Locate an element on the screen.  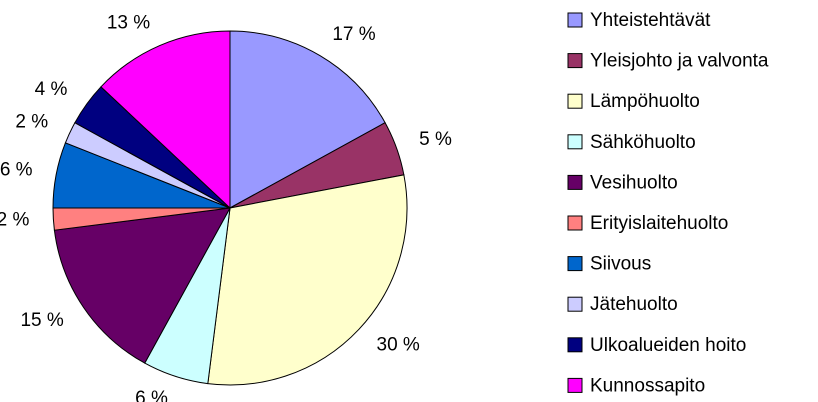
legend-label: Jätehuolto is located at coordinates (634, 304).